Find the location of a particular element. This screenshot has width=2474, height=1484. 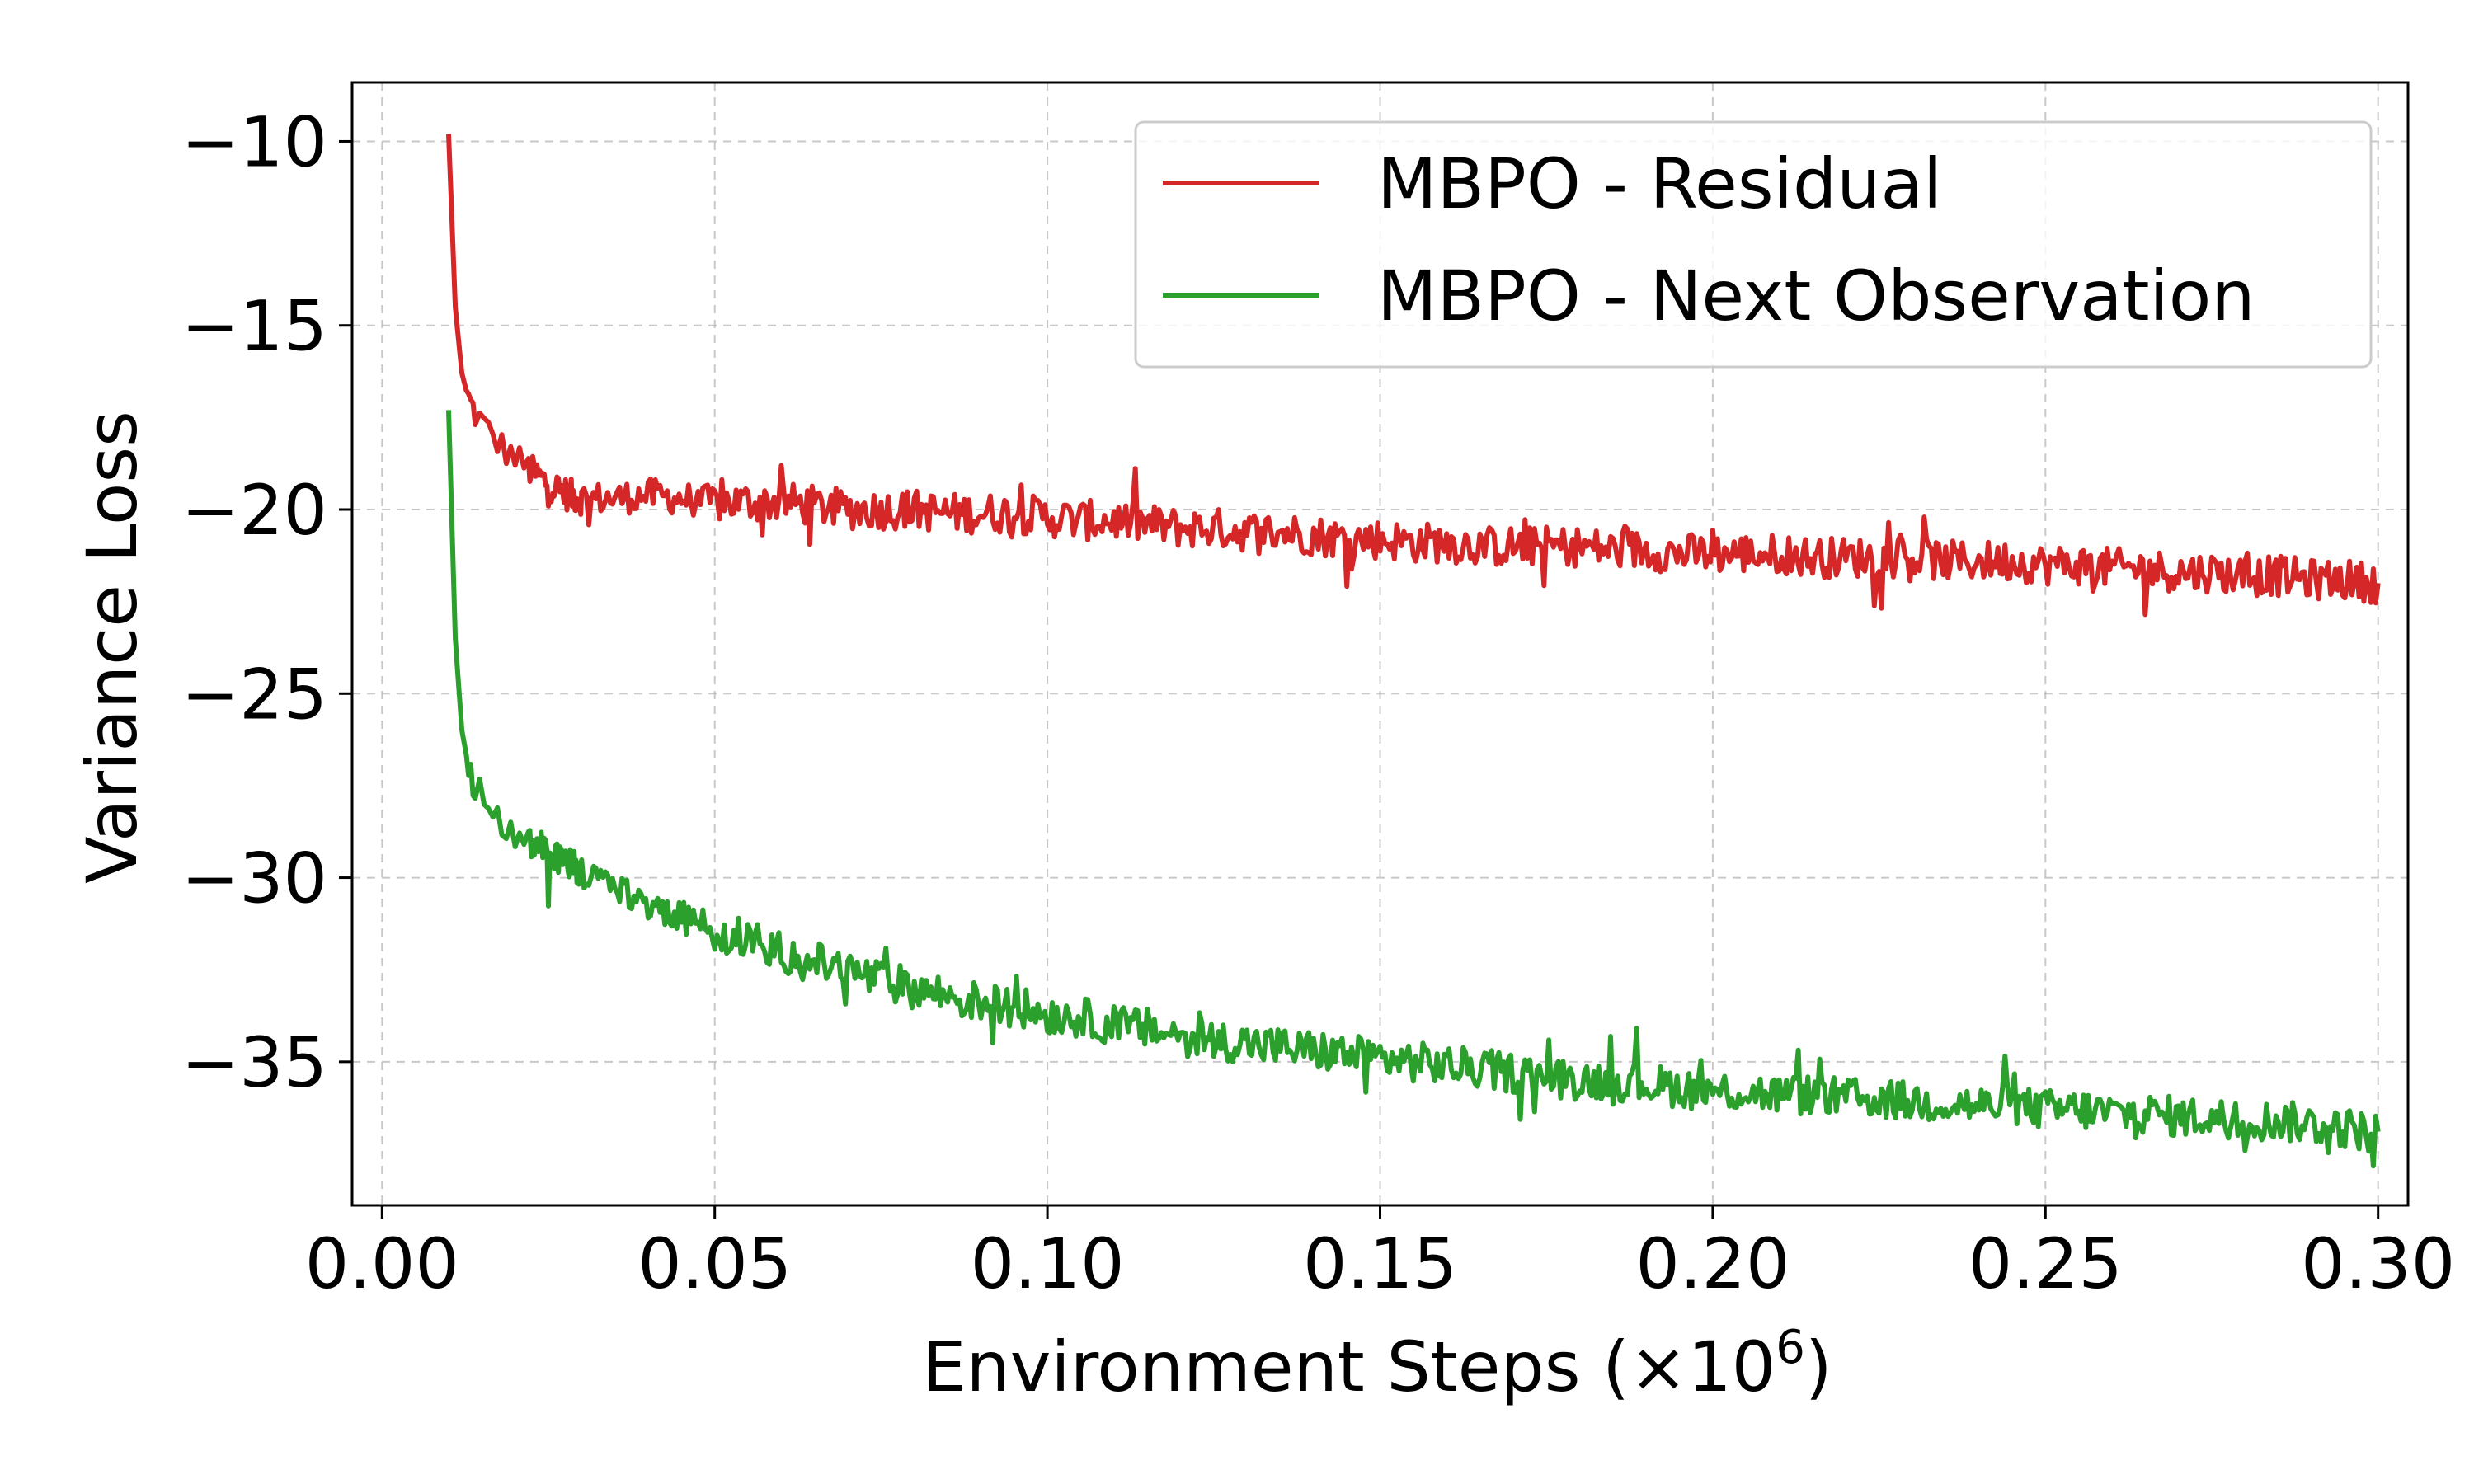

x-tick-label: 0.20 is located at coordinates (1712, 1263).